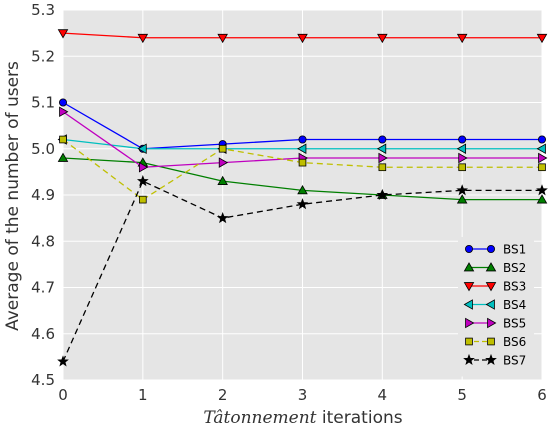 Image resolution: width=550 pixels, height=429 pixels. I want to click on legend: BS1 BS2 BS3 BS4 BS5 BS6 BS7, so click(496, 307).